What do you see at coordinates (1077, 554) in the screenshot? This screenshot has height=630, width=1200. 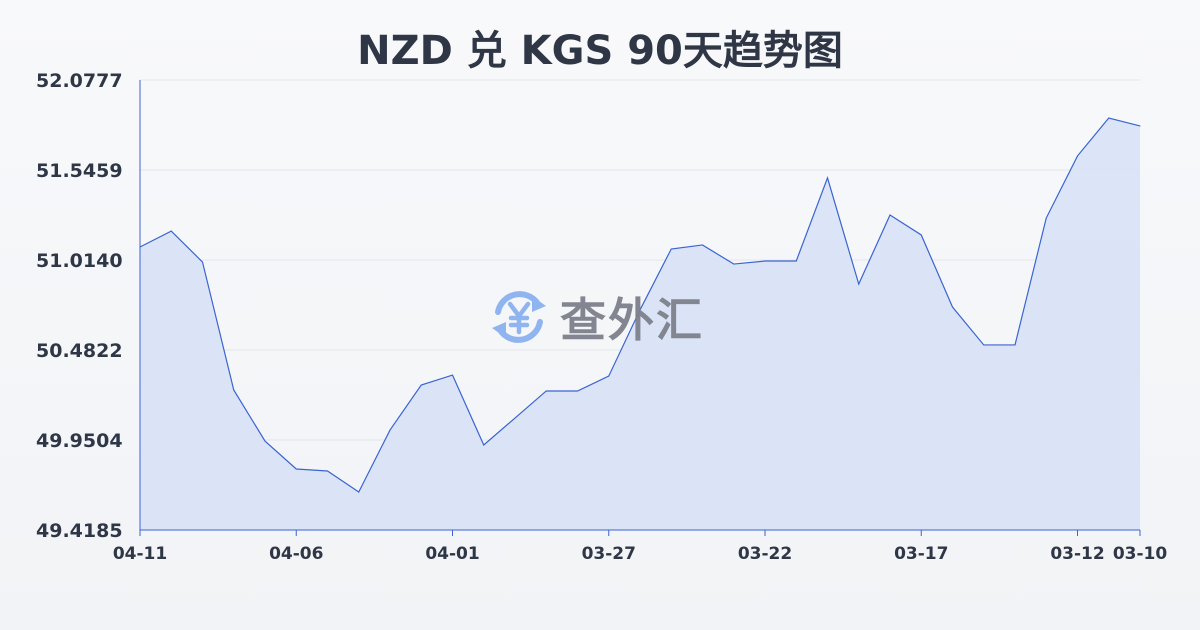 I see `x-tick-label: 03-12` at bounding box center [1077, 554].